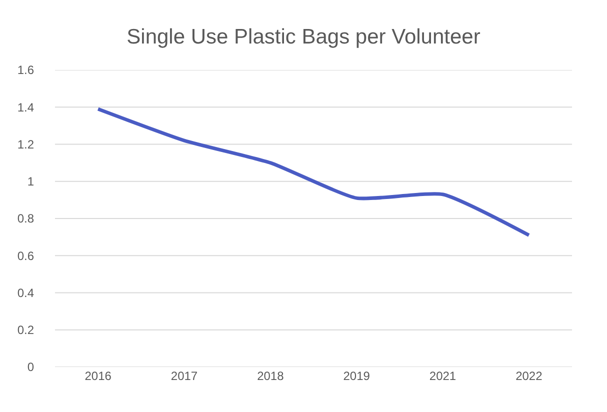 This screenshot has width=607, height=412. What do you see at coordinates (25, 330) in the screenshot?
I see `y-tick-label: 0.2` at bounding box center [25, 330].